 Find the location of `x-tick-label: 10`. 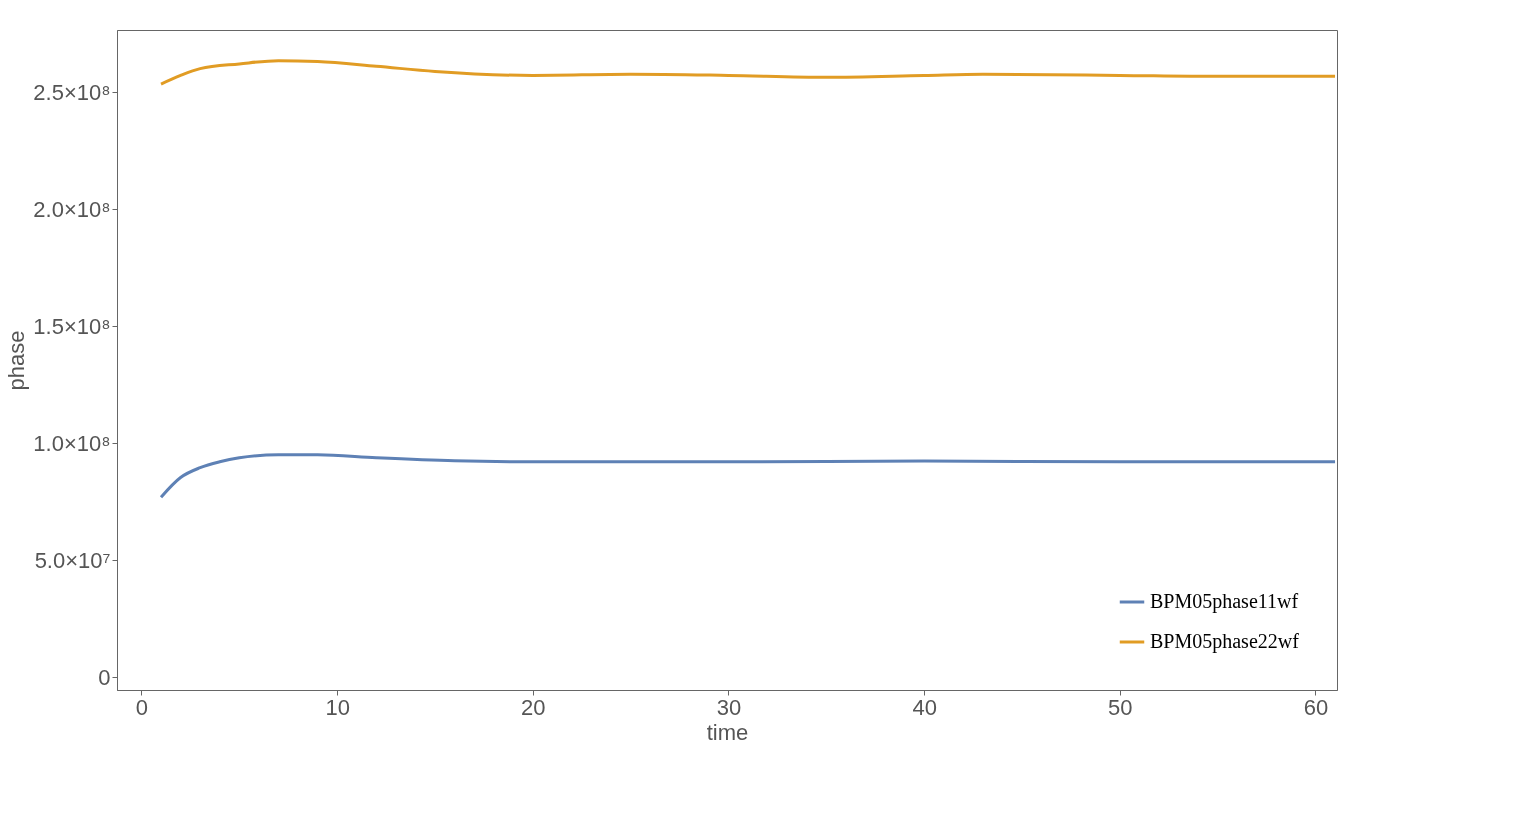

x-tick-label: 10 is located at coordinates (337, 707).